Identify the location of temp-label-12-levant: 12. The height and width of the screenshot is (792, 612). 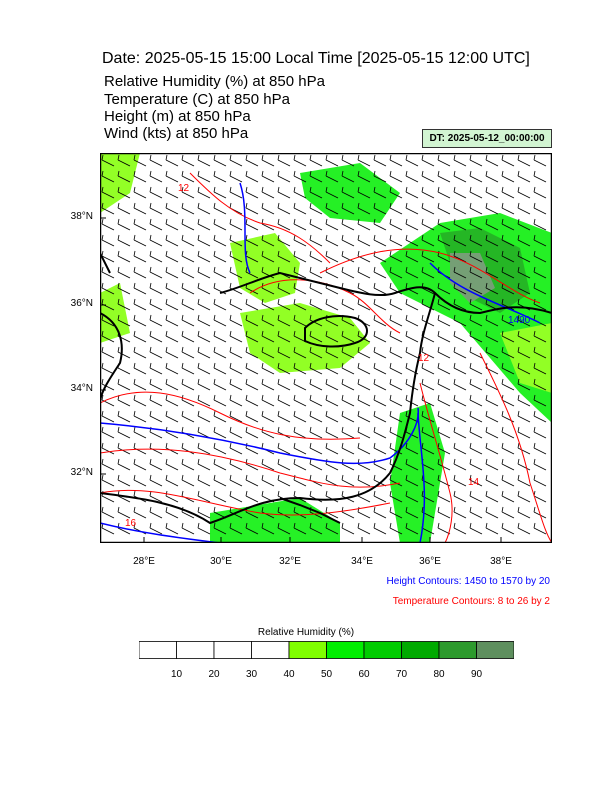
(424, 358).